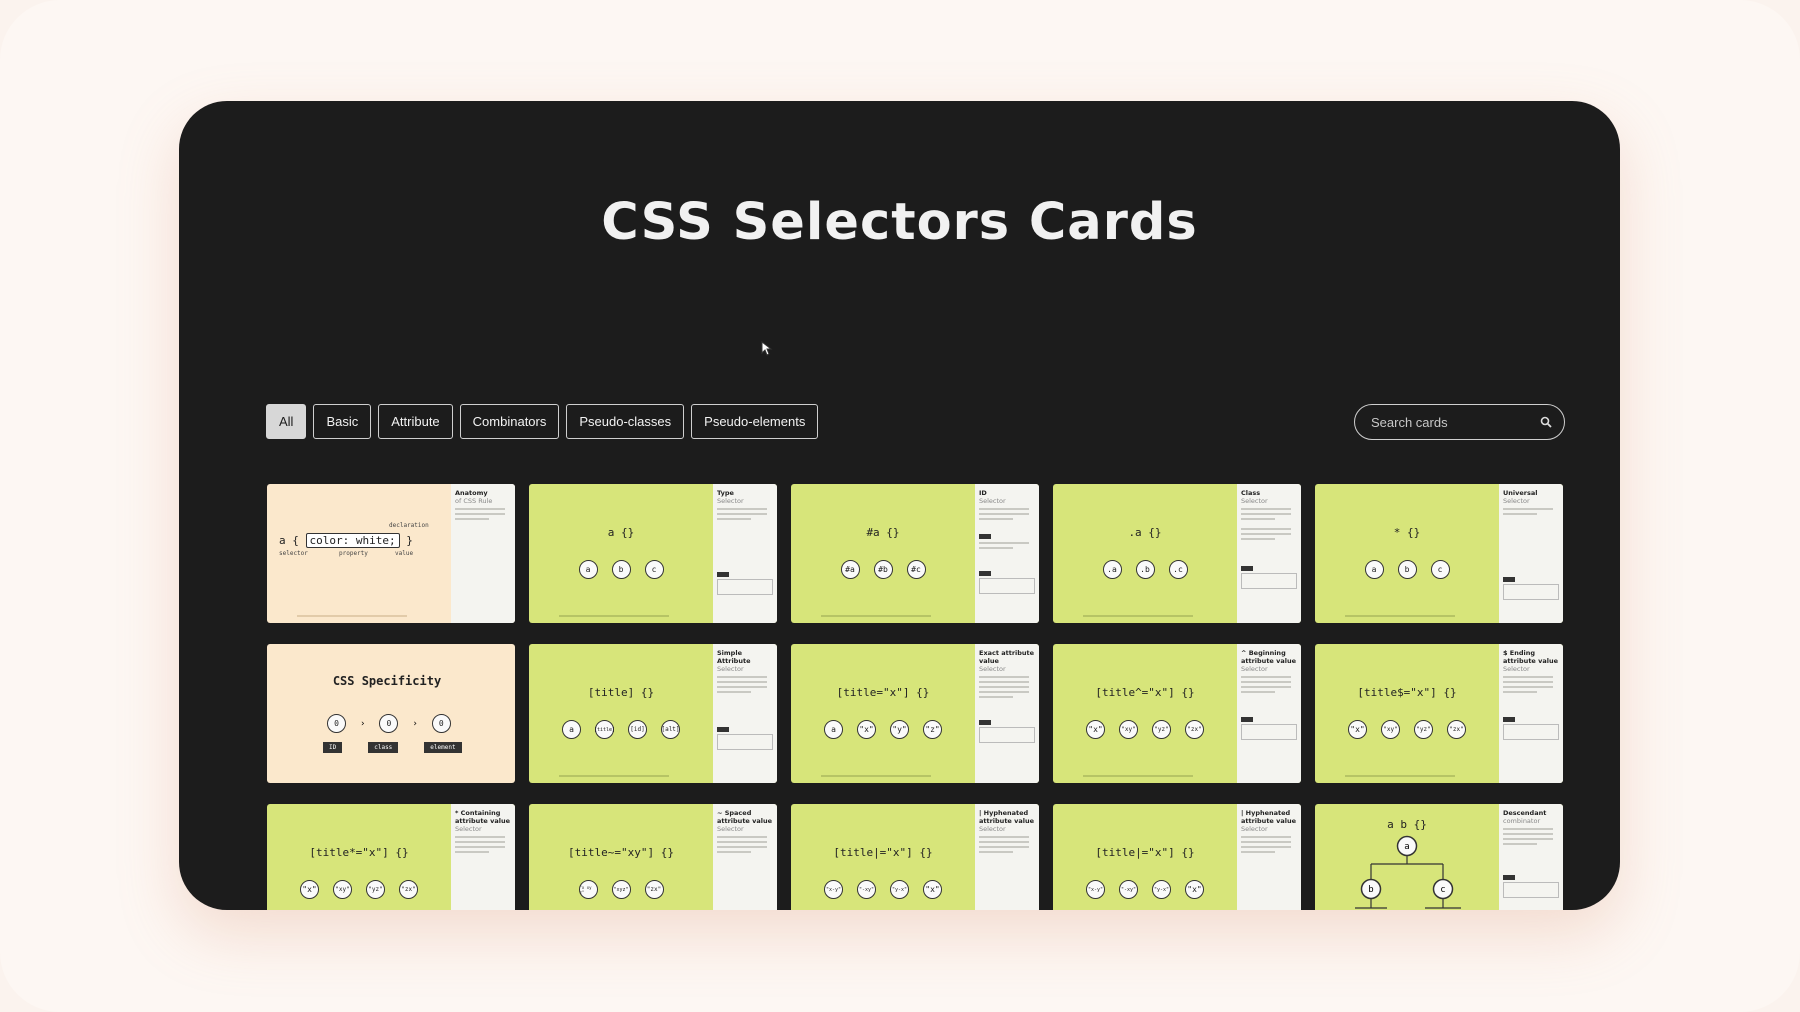  What do you see at coordinates (744, 817) in the screenshot?
I see `card-heading: ~ Spaced attribute value` at bounding box center [744, 817].